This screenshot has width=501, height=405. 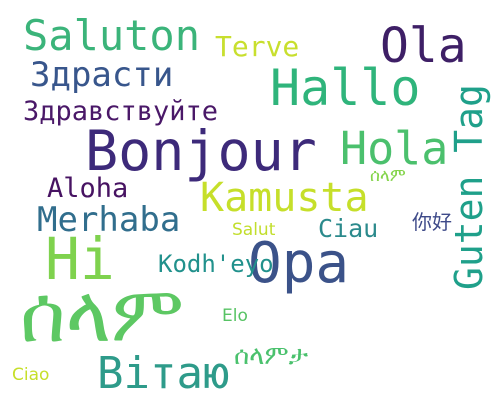 What do you see at coordinates (423, 46) in the screenshot?
I see `word-ola: Ola` at bounding box center [423, 46].